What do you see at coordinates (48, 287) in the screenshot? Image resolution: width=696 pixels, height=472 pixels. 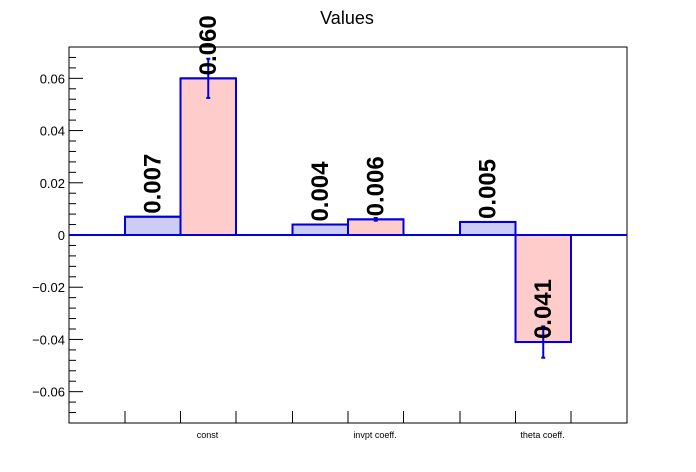 I see `y-tick-label: −0.02` at bounding box center [48, 287].